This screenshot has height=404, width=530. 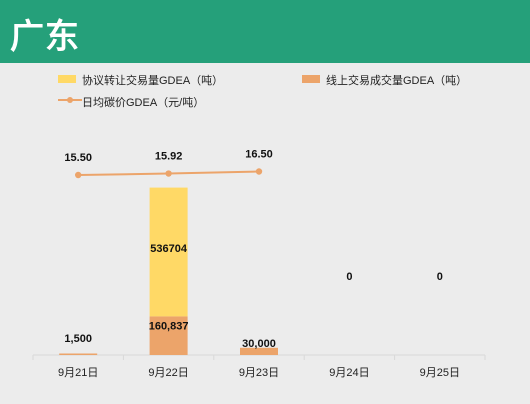 What do you see at coordinates (78, 158) in the screenshot?
I see `data-label-price: 15.50` at bounding box center [78, 158].